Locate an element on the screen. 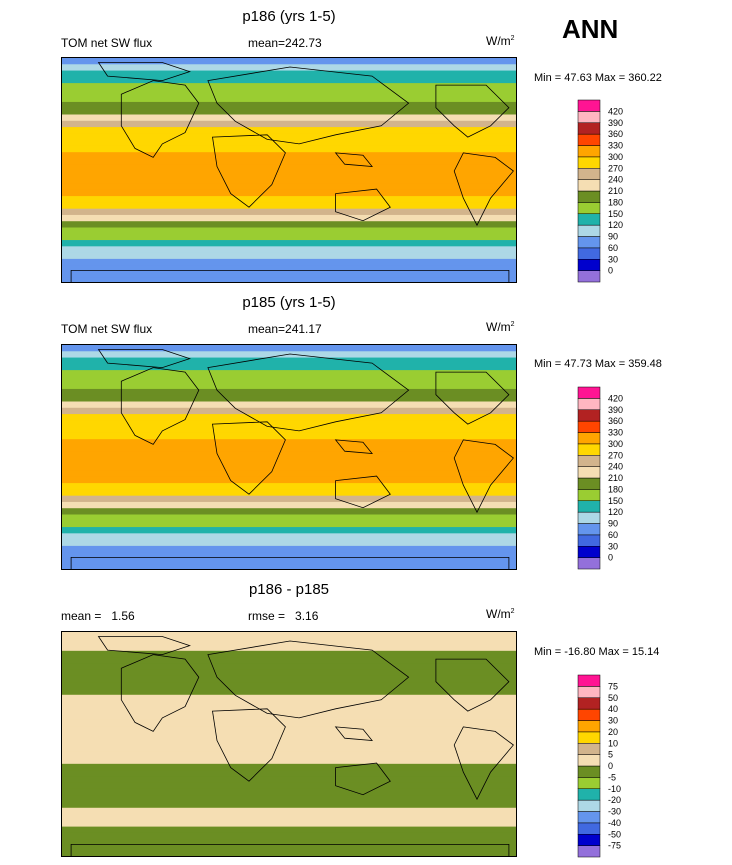 This screenshot has height=865, width=732. panel3-minmax: Min = -16.80 Max = 15.14 is located at coordinates (596, 652).